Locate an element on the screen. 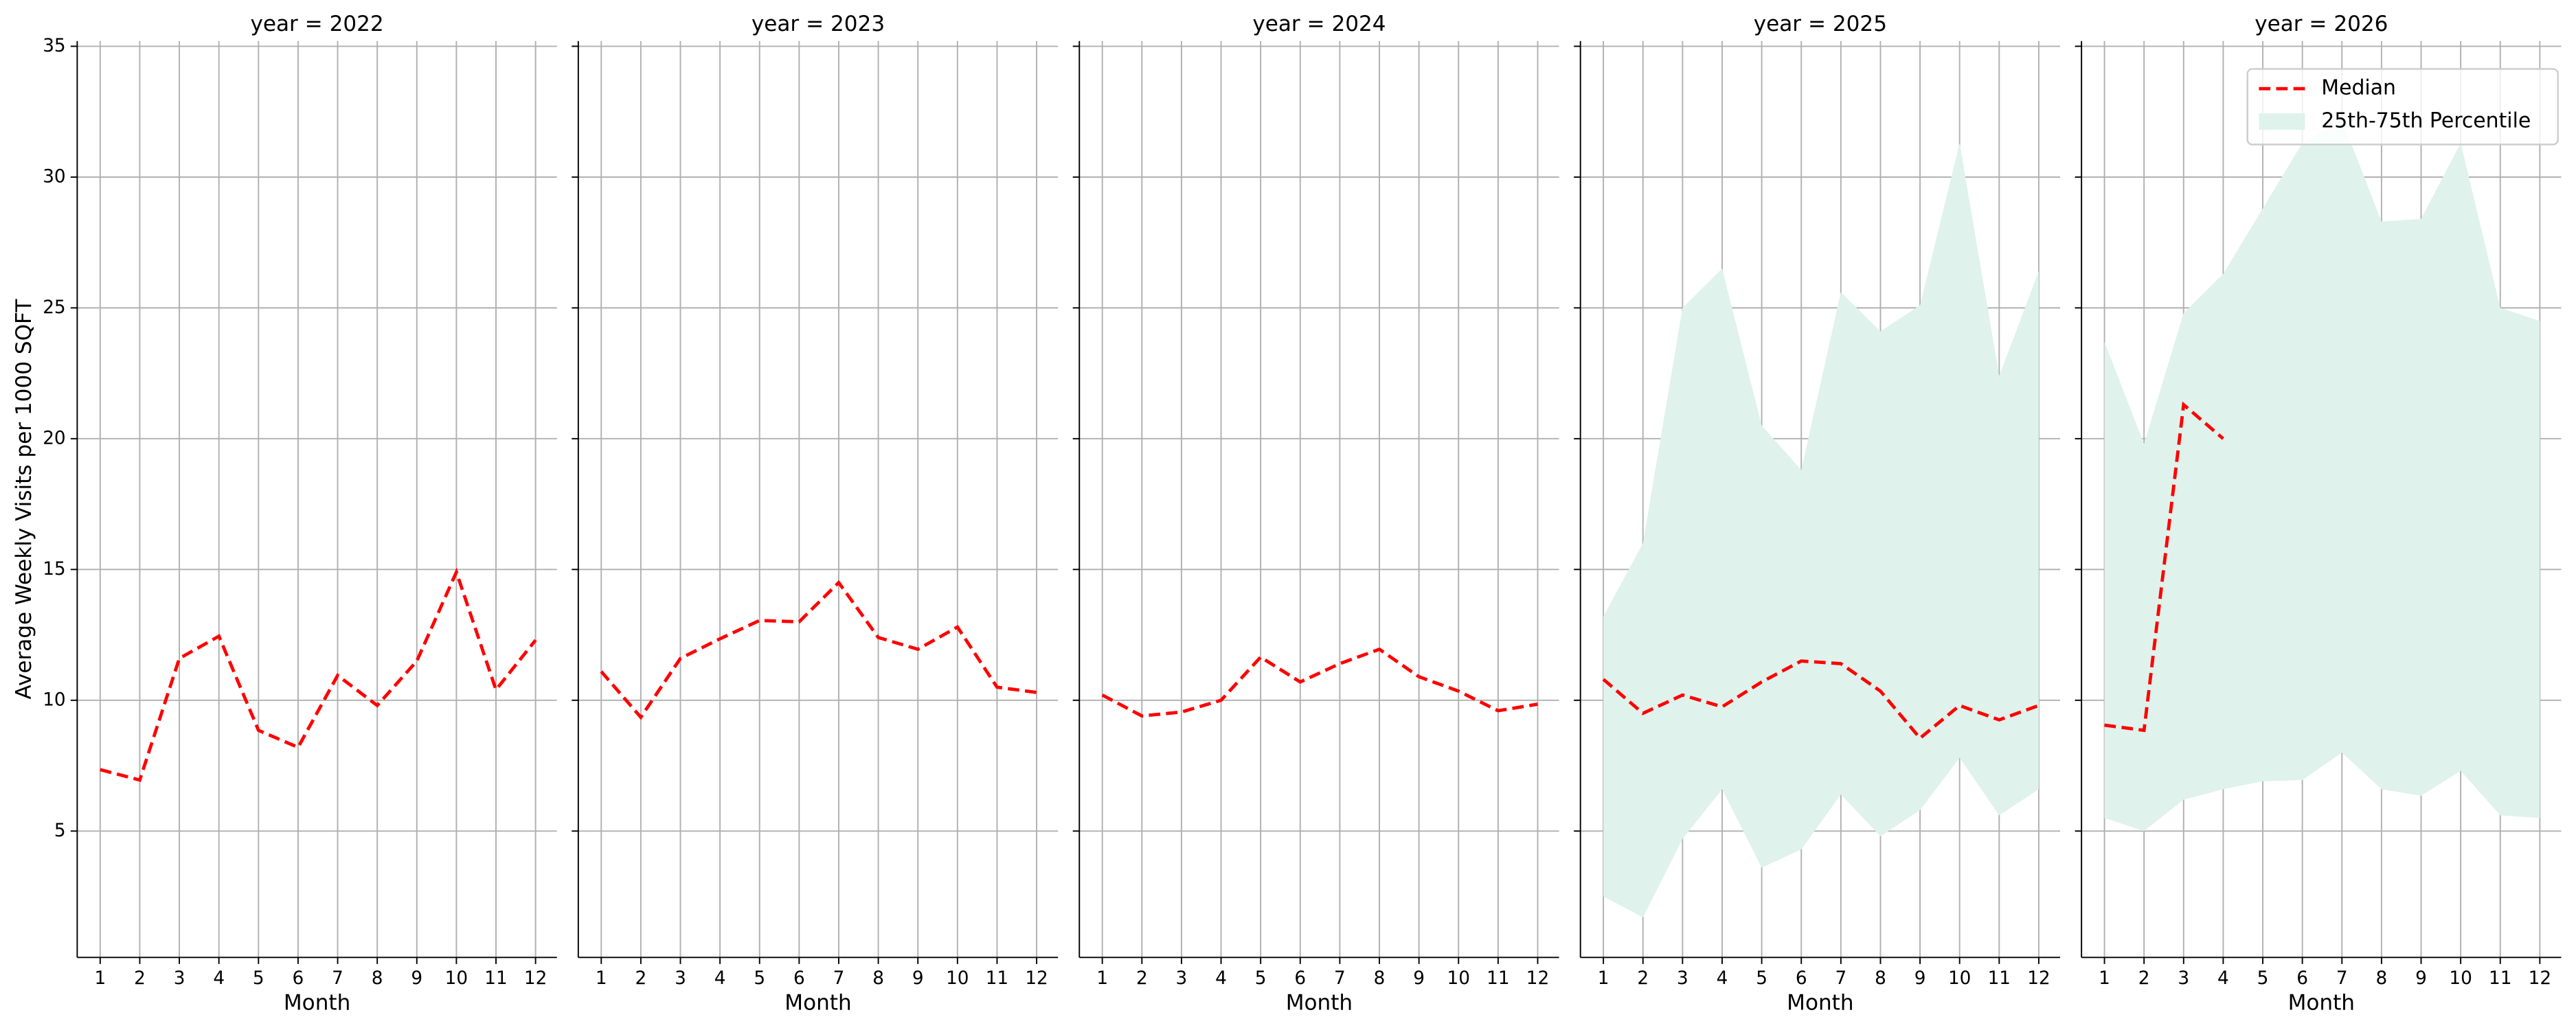 The image size is (2576, 1030). legend: Median 25th-75th Percentile is located at coordinates (2402, 107).